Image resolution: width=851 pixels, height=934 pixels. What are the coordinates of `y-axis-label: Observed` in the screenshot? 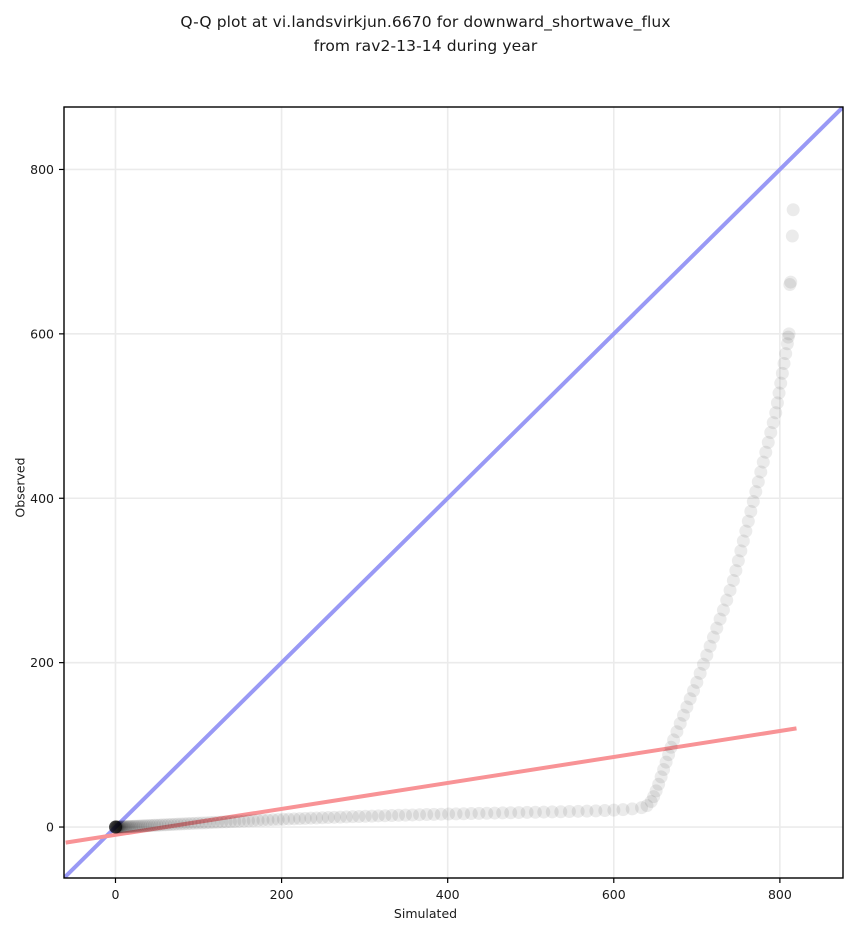 It's located at (20, 487).